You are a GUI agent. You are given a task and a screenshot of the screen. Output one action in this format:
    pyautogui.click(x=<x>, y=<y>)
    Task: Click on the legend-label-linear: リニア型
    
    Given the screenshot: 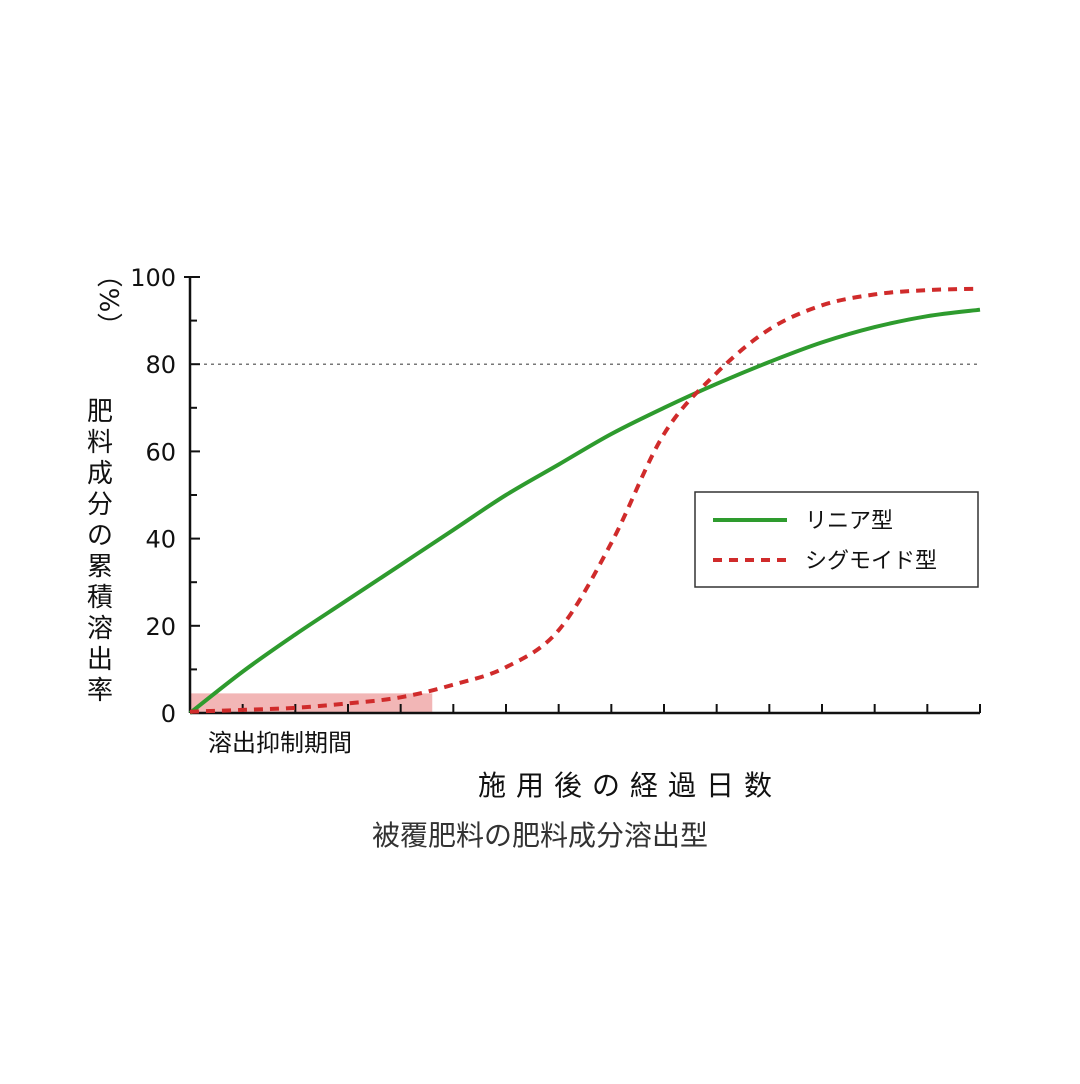 What is the action you would take?
    pyautogui.click(x=849, y=521)
    